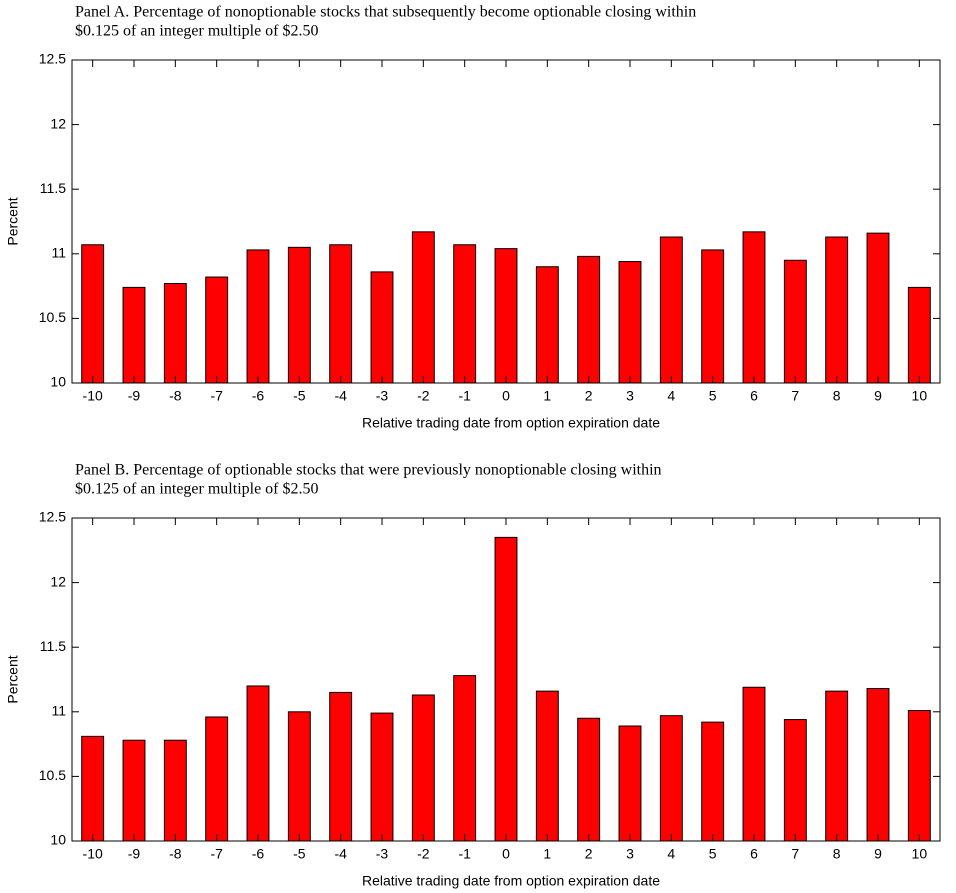 This screenshot has height=893, width=956. What do you see at coordinates (299, 854) in the screenshot?
I see `x-tick-label: -5` at bounding box center [299, 854].